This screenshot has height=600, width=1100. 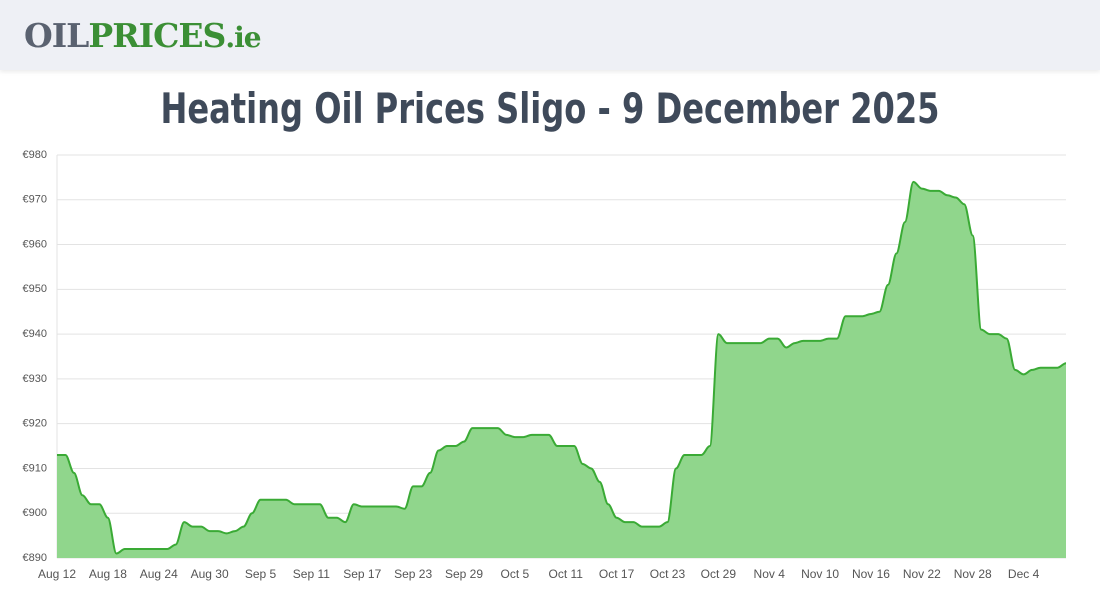 I want to click on y-tick-label: €970, so click(x=35, y=200).